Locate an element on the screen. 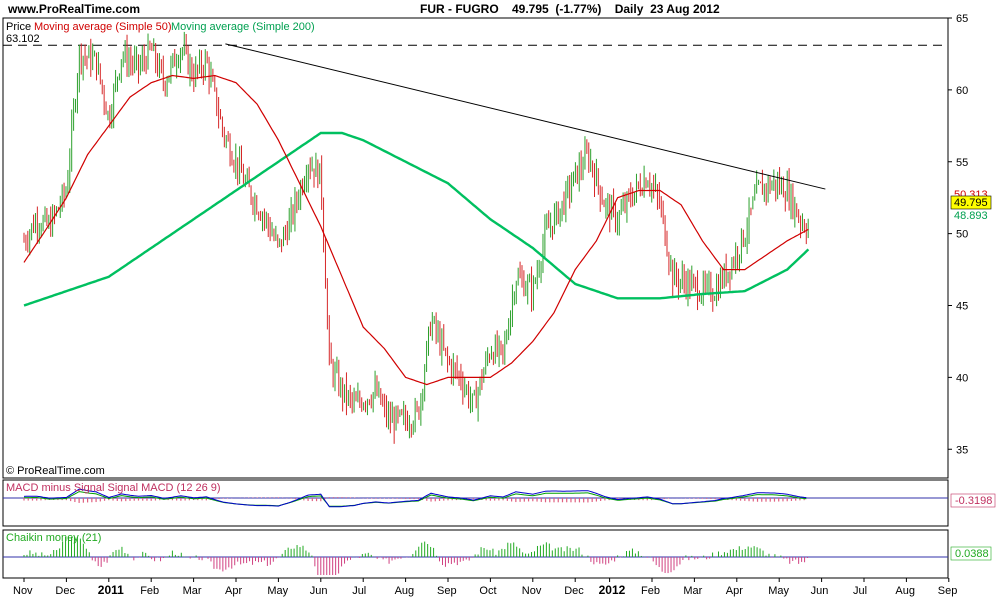  x-tick-label: 2011 is located at coordinates (111, 590).